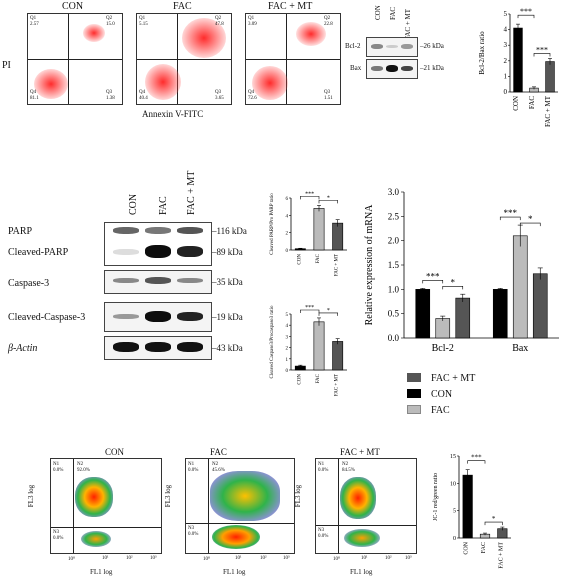  What do you see at coordinates (158, 317) in the screenshot?
I see `blot-cleaved-caspase3` at bounding box center [158, 317].